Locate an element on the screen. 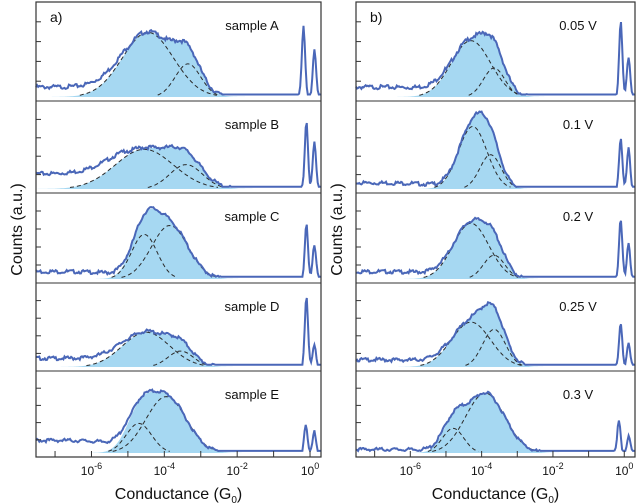  subplot-label: sample E is located at coordinates (252, 394).